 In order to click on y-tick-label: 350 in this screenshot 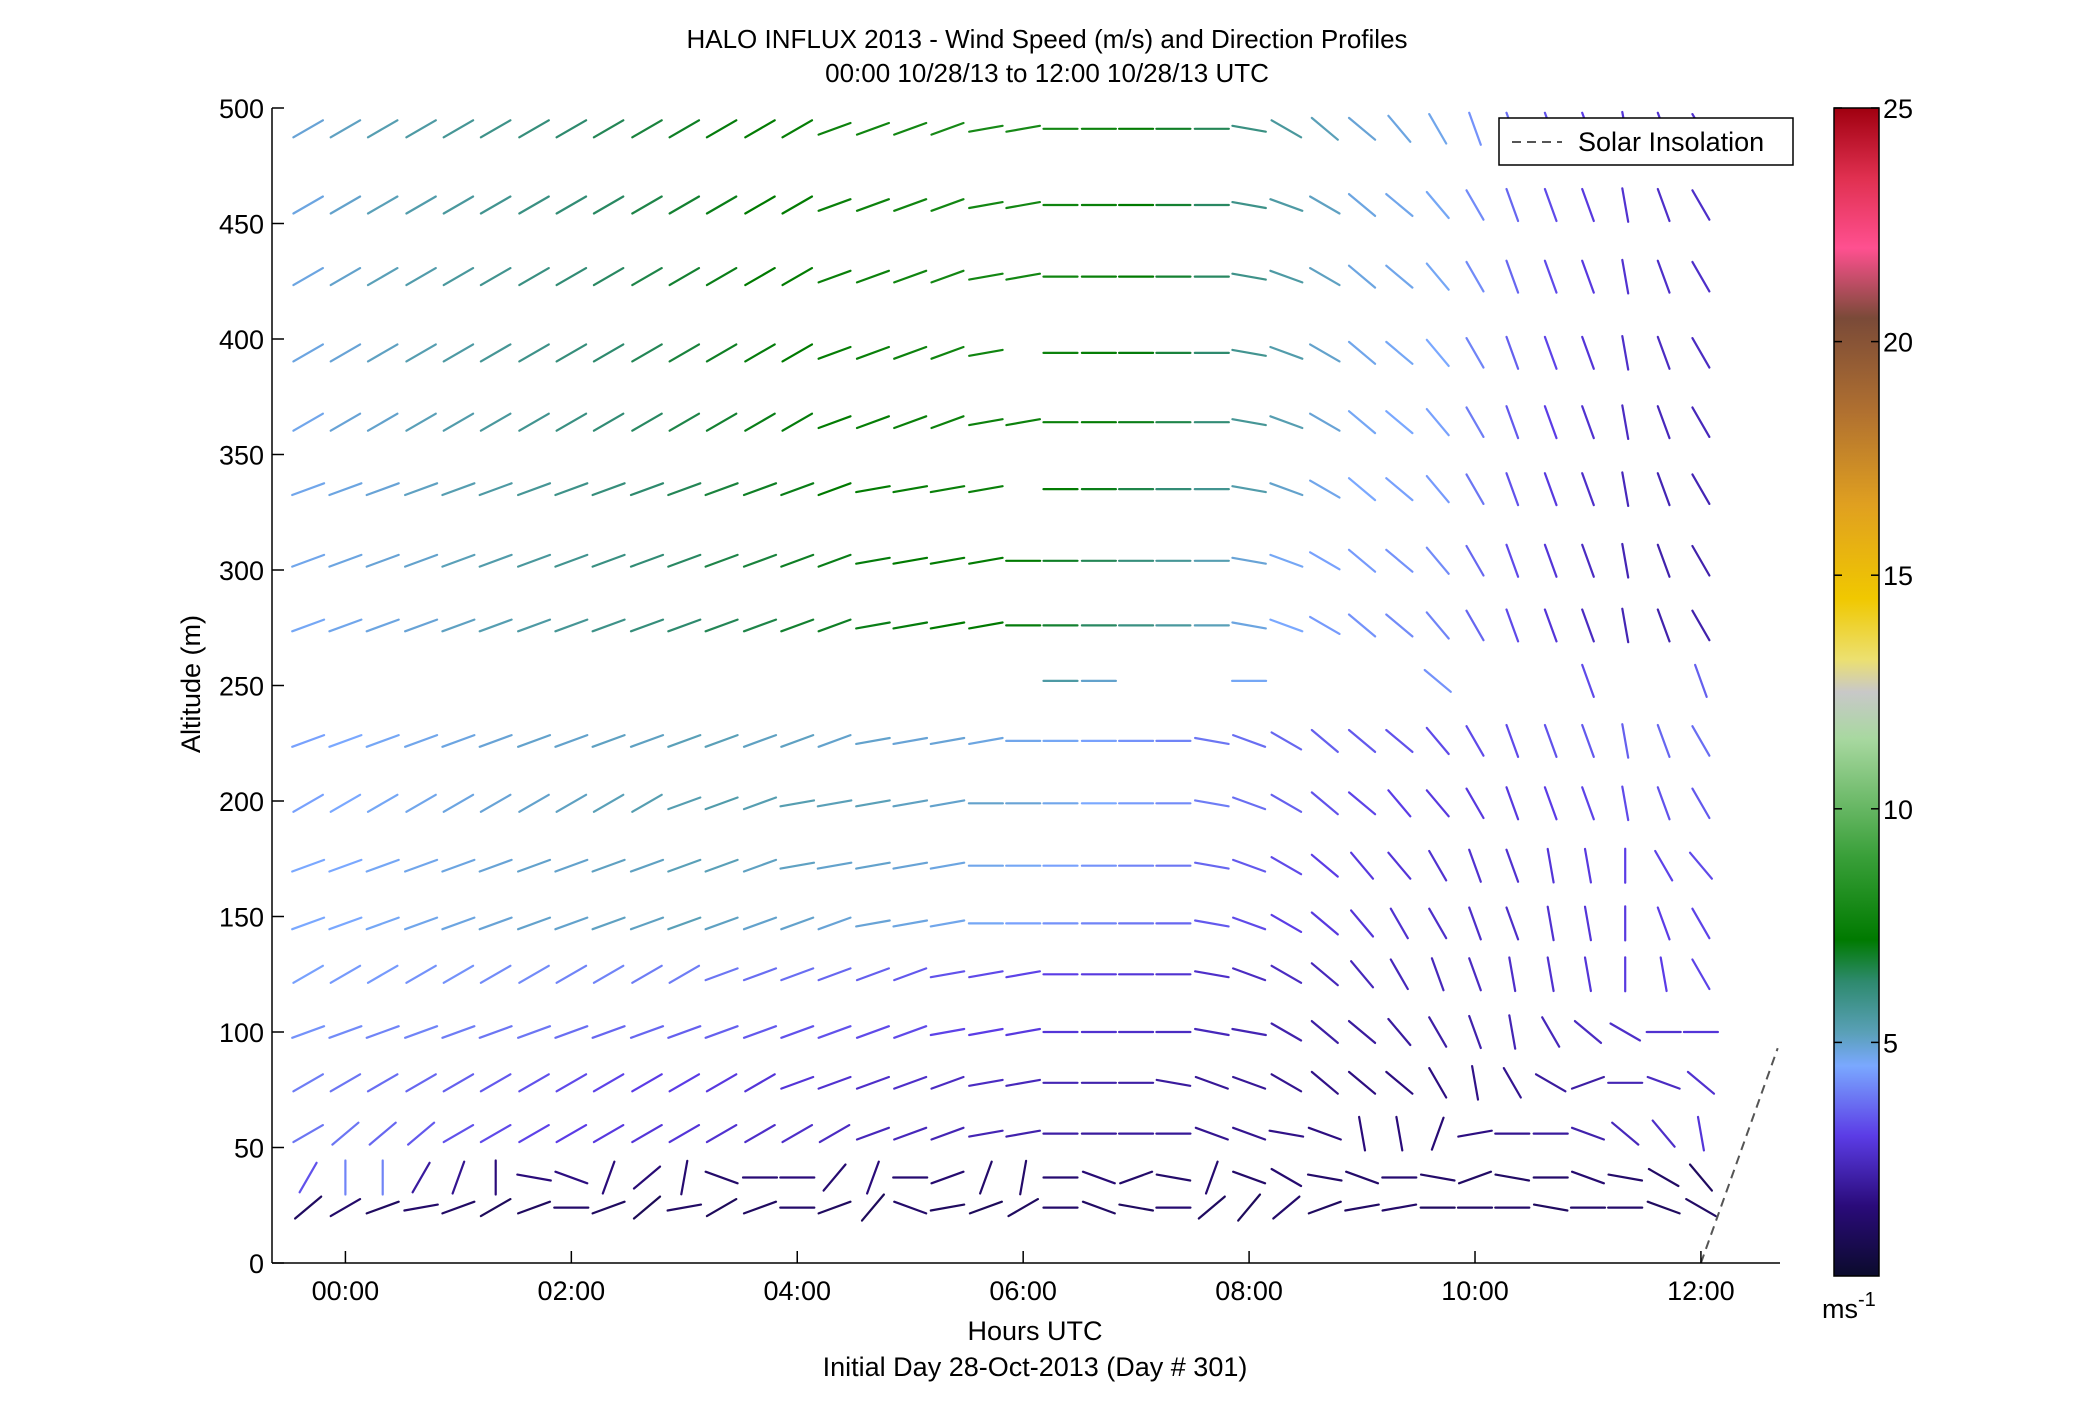, I will do `click(241, 456)`.